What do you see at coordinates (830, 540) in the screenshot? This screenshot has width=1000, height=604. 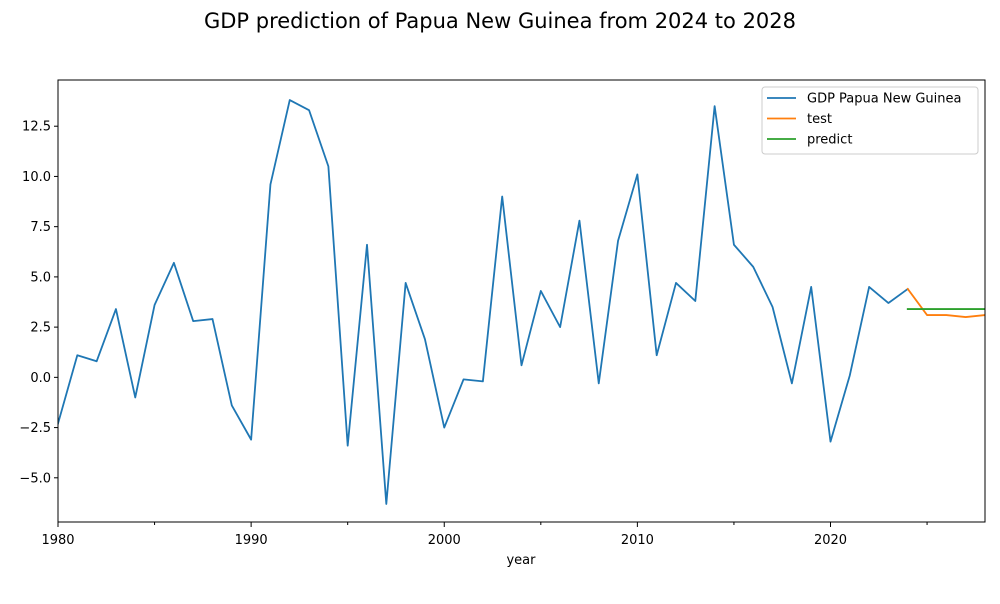 I see `x-tick-label: 2020` at bounding box center [830, 540].